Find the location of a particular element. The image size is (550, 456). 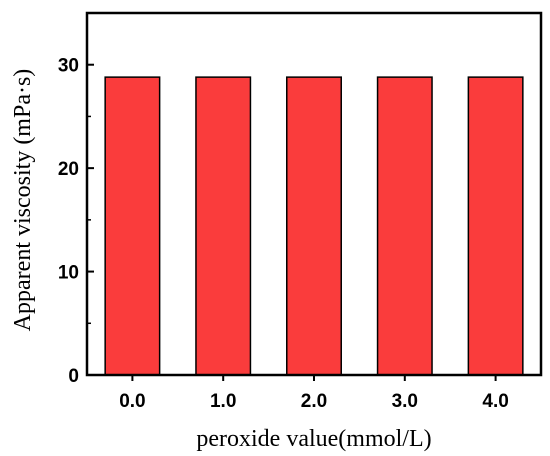

x-axis-ticks: 0.0 1.0 2.0 3.0 4.0 is located at coordinates (314, 393).